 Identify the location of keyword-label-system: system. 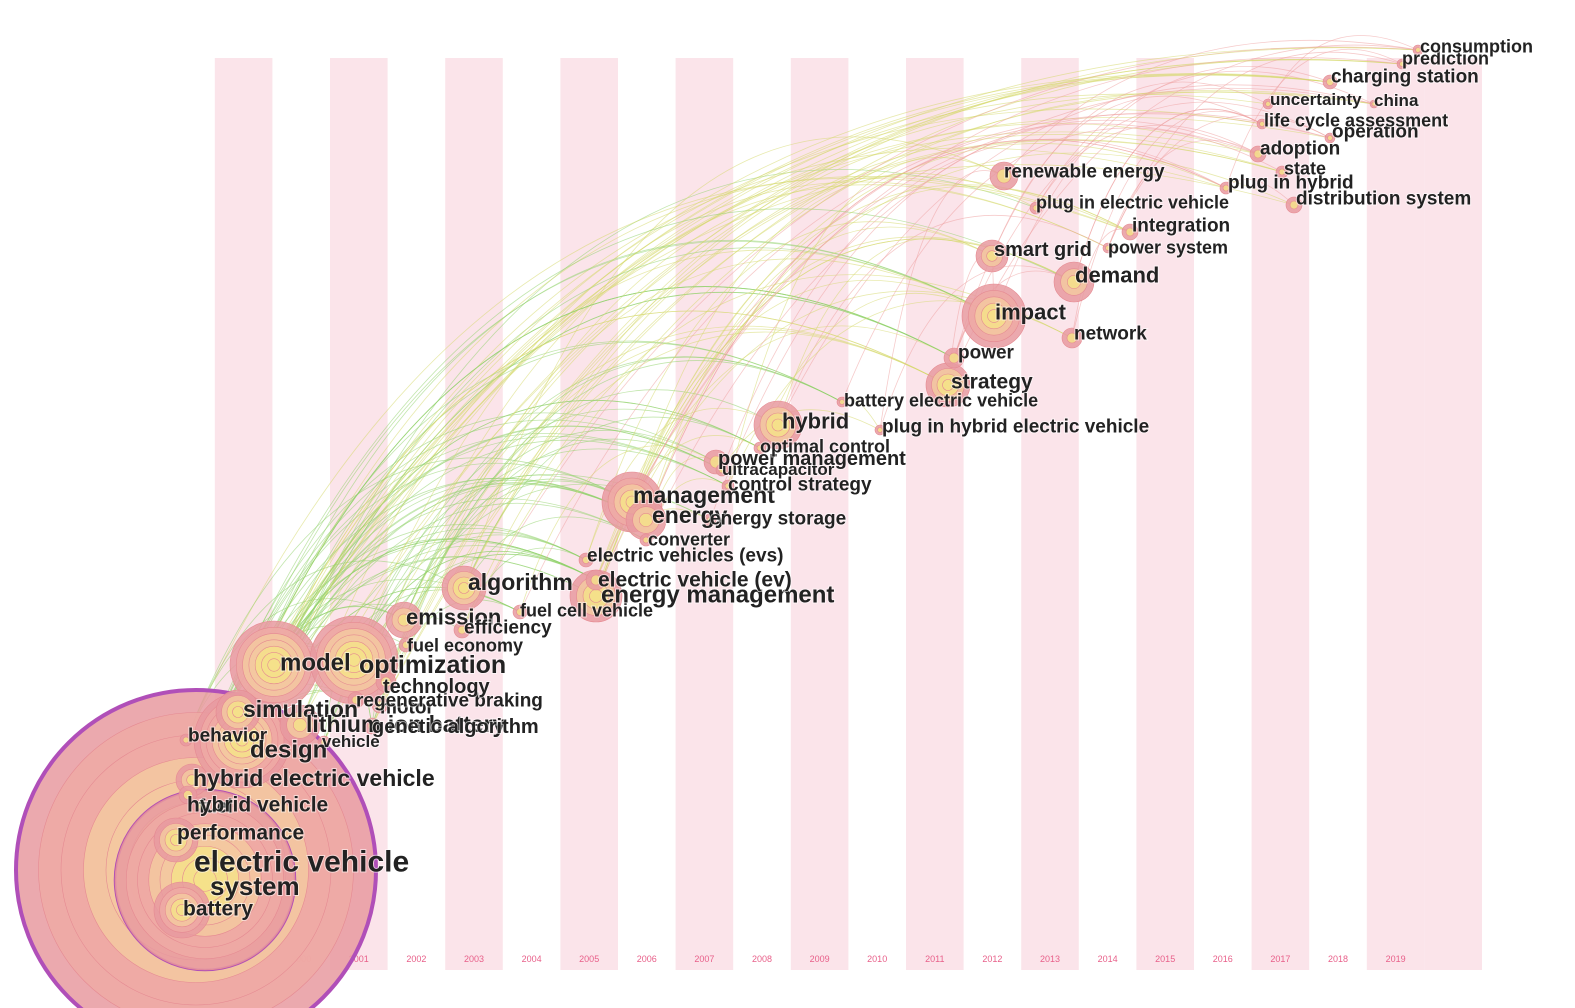
(255, 886).